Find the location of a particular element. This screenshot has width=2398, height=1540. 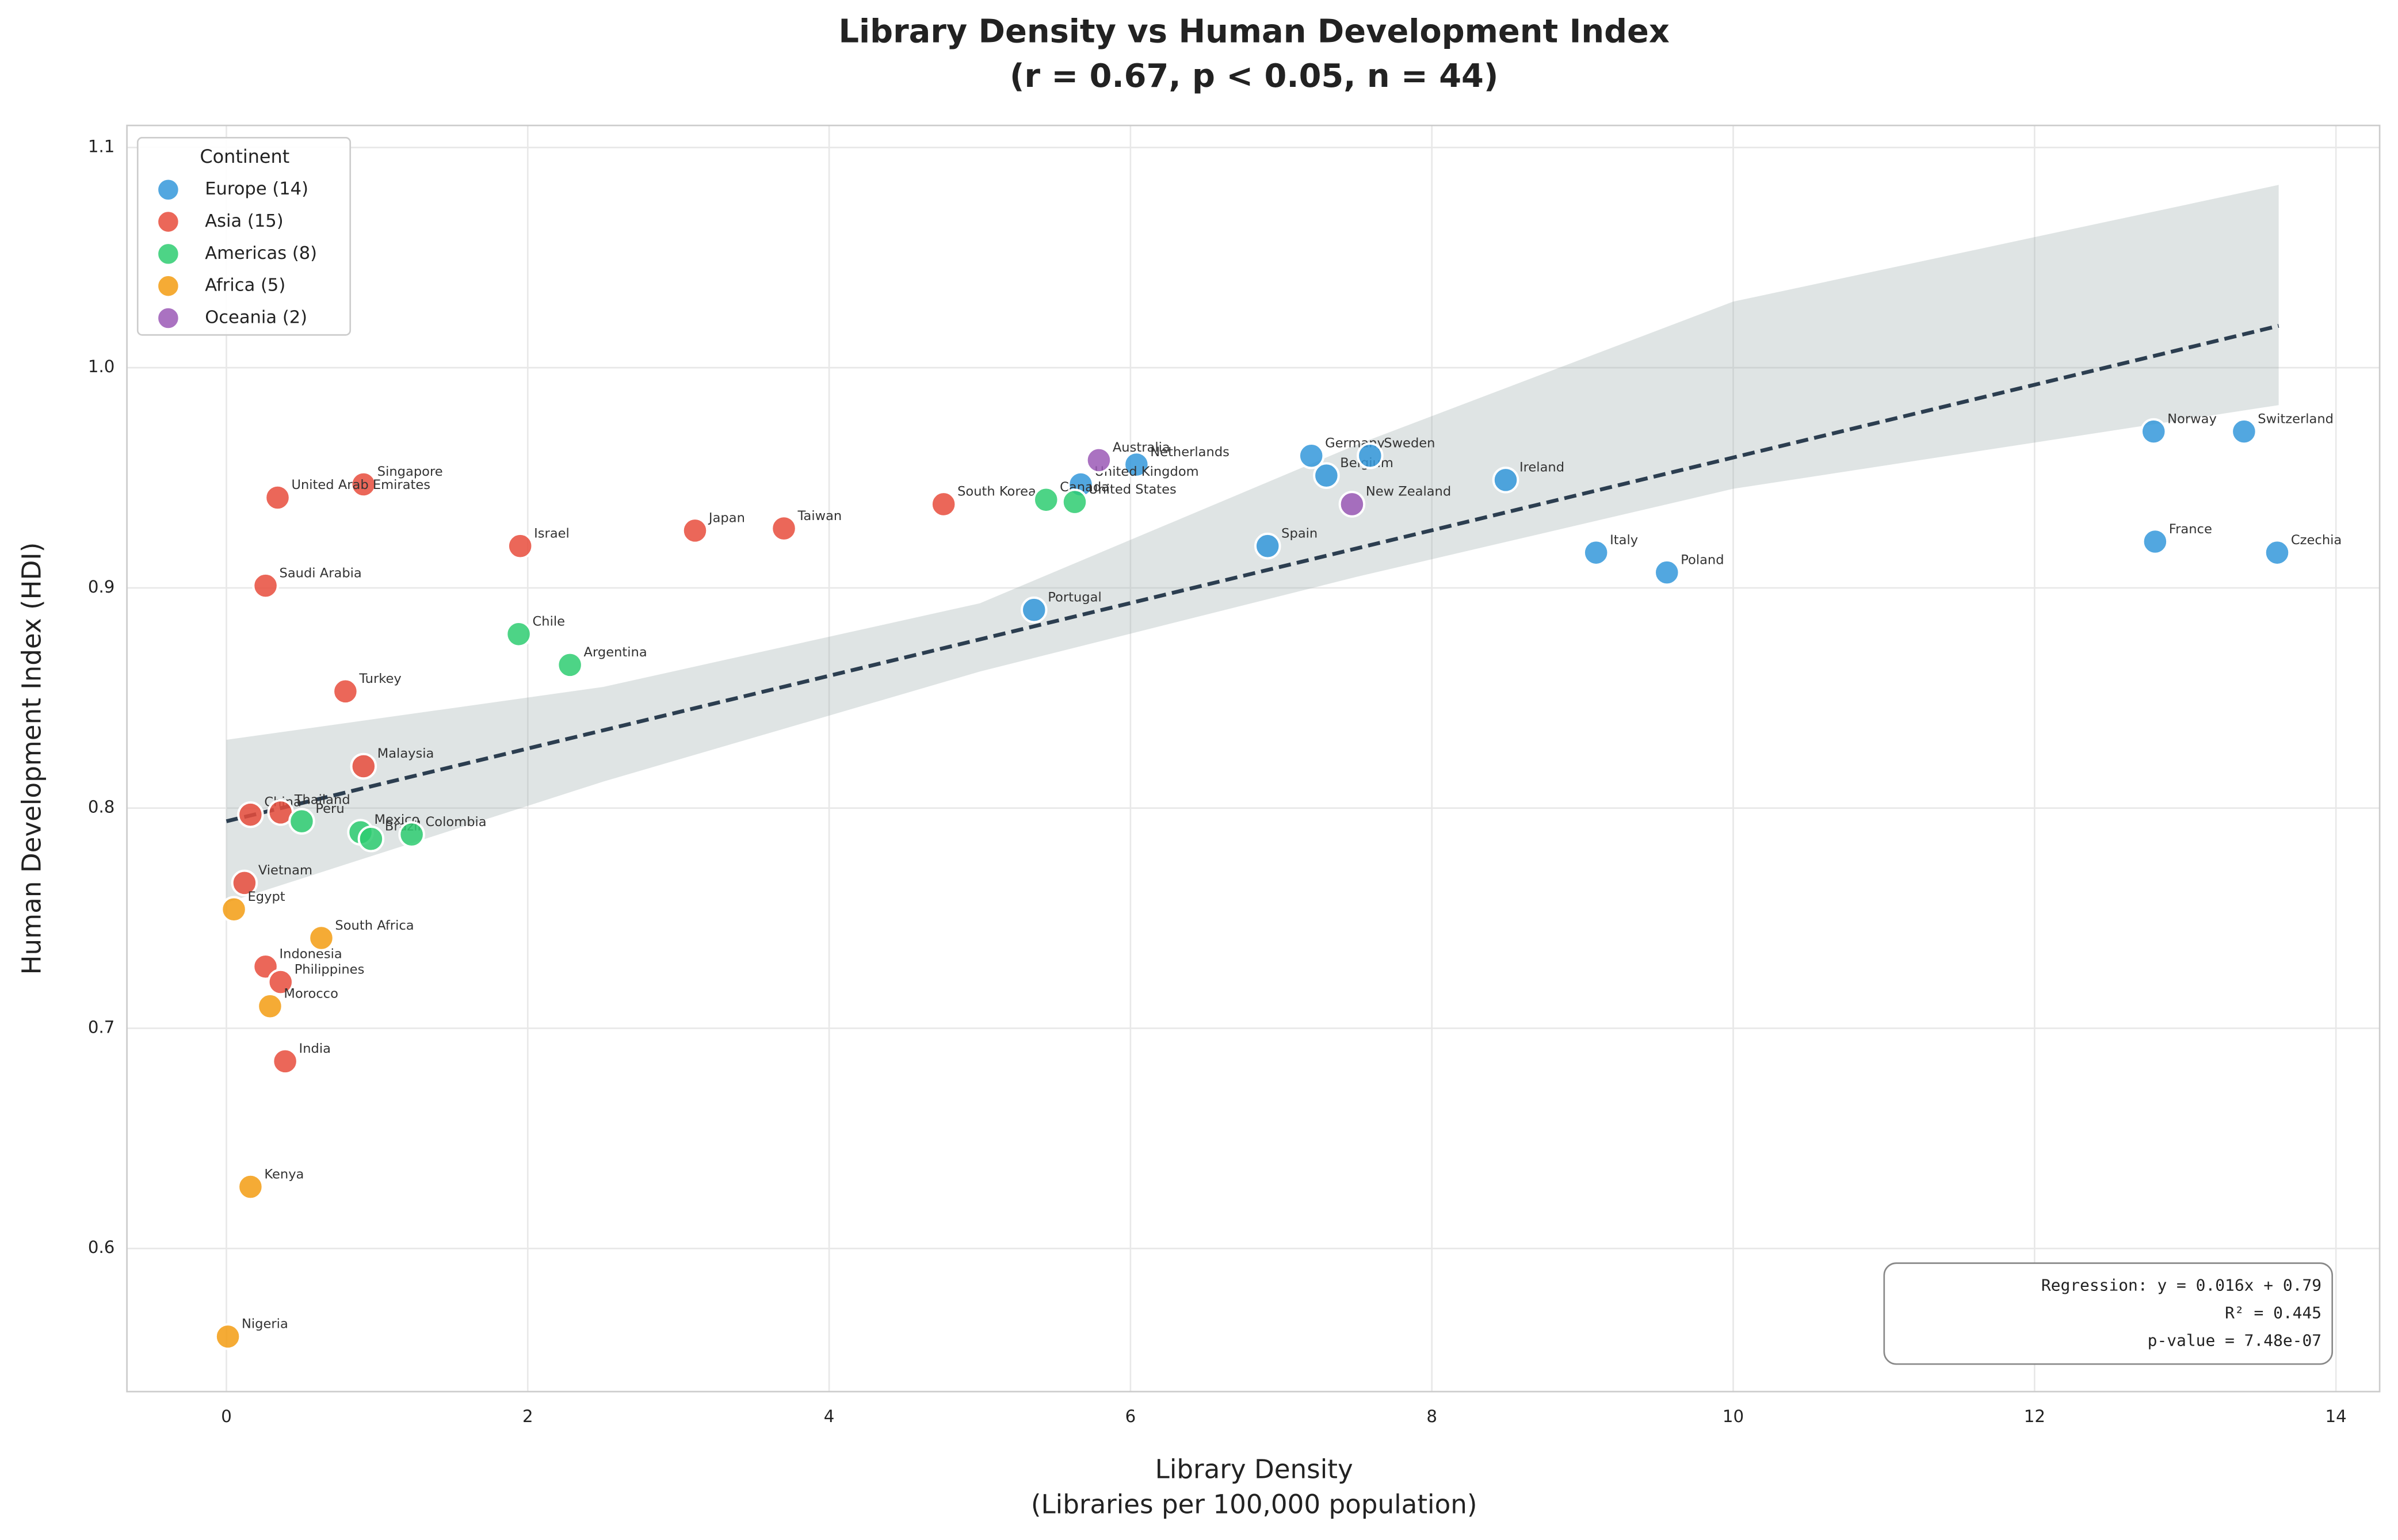

x-tick-label: 8 is located at coordinates (1431, 1416).